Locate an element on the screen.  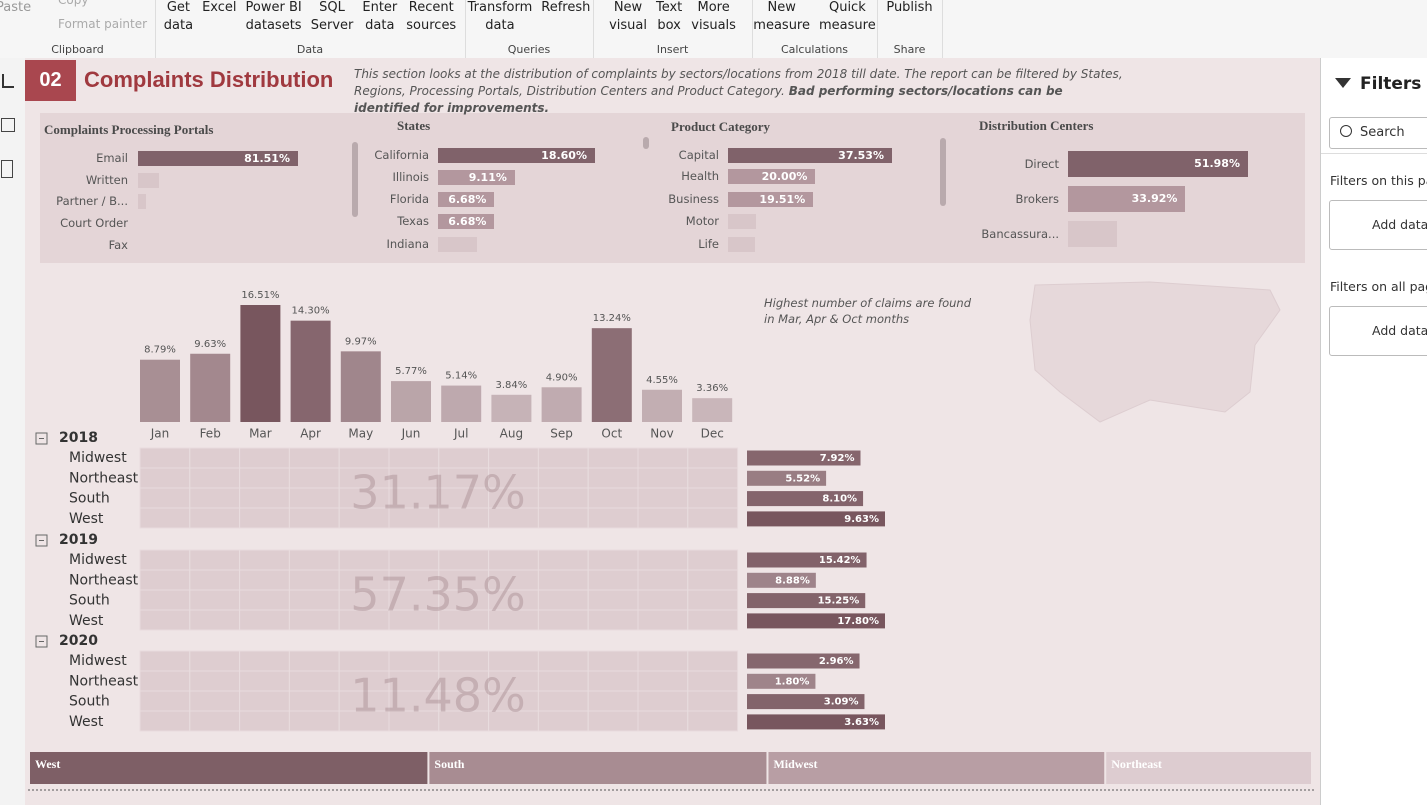
slicer-value: 33.92% is located at coordinates (1154, 198).